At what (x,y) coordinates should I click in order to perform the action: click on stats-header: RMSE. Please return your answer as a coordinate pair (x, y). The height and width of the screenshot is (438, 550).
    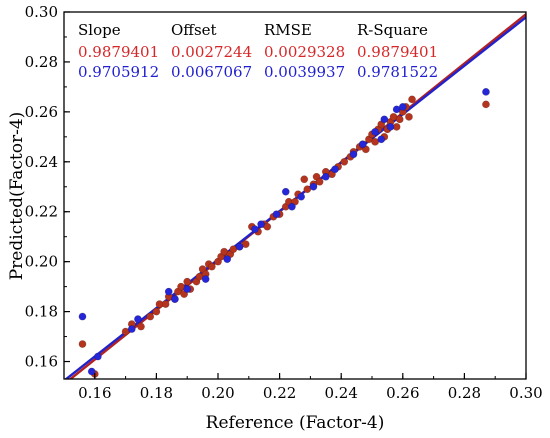
    Looking at the image, I should click on (288, 30).